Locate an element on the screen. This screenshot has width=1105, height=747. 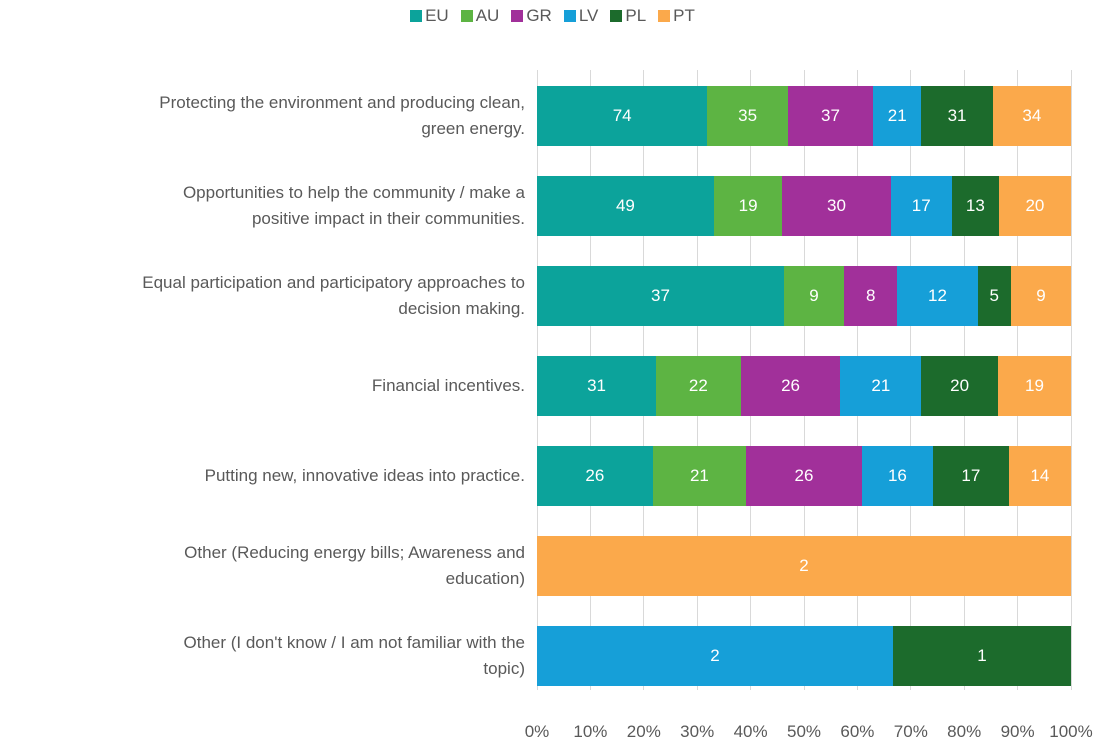
legend-label: GR is located at coordinates (539, 15).